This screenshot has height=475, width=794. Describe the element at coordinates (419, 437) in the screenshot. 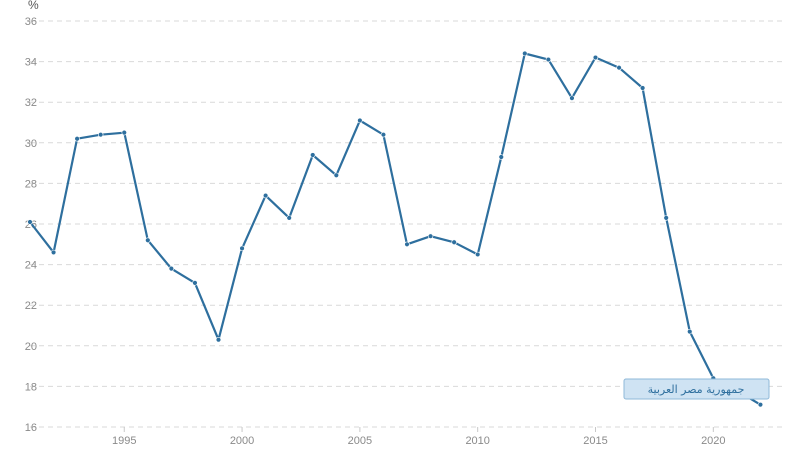

I see `x-axis: 1995 2000 2005 2010 2015 2020` at that location.